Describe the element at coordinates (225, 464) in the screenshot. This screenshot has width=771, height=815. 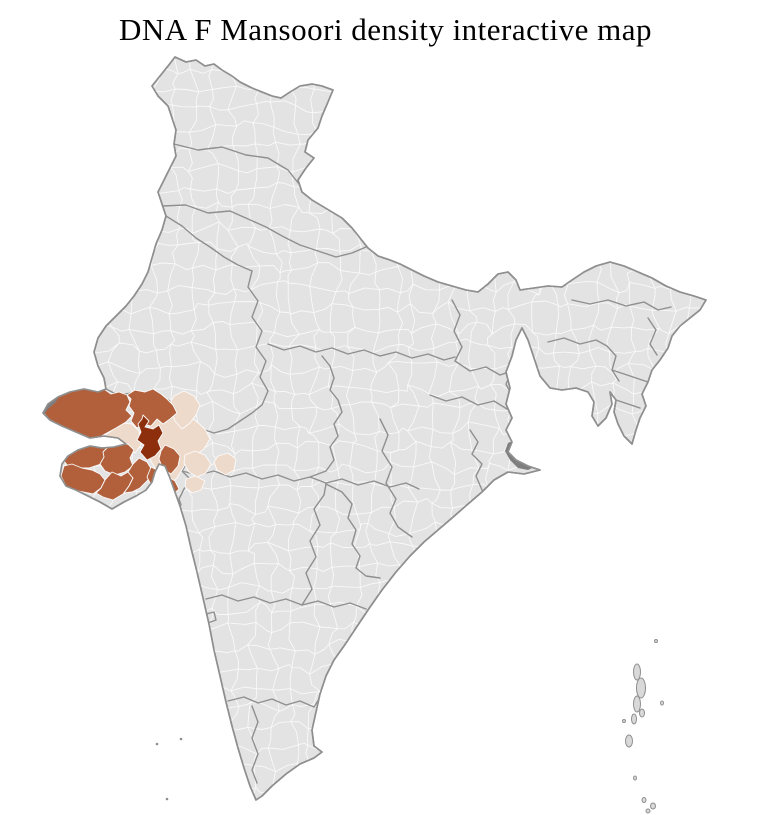
I see `district-region-west-madhya-pradesh` at that location.